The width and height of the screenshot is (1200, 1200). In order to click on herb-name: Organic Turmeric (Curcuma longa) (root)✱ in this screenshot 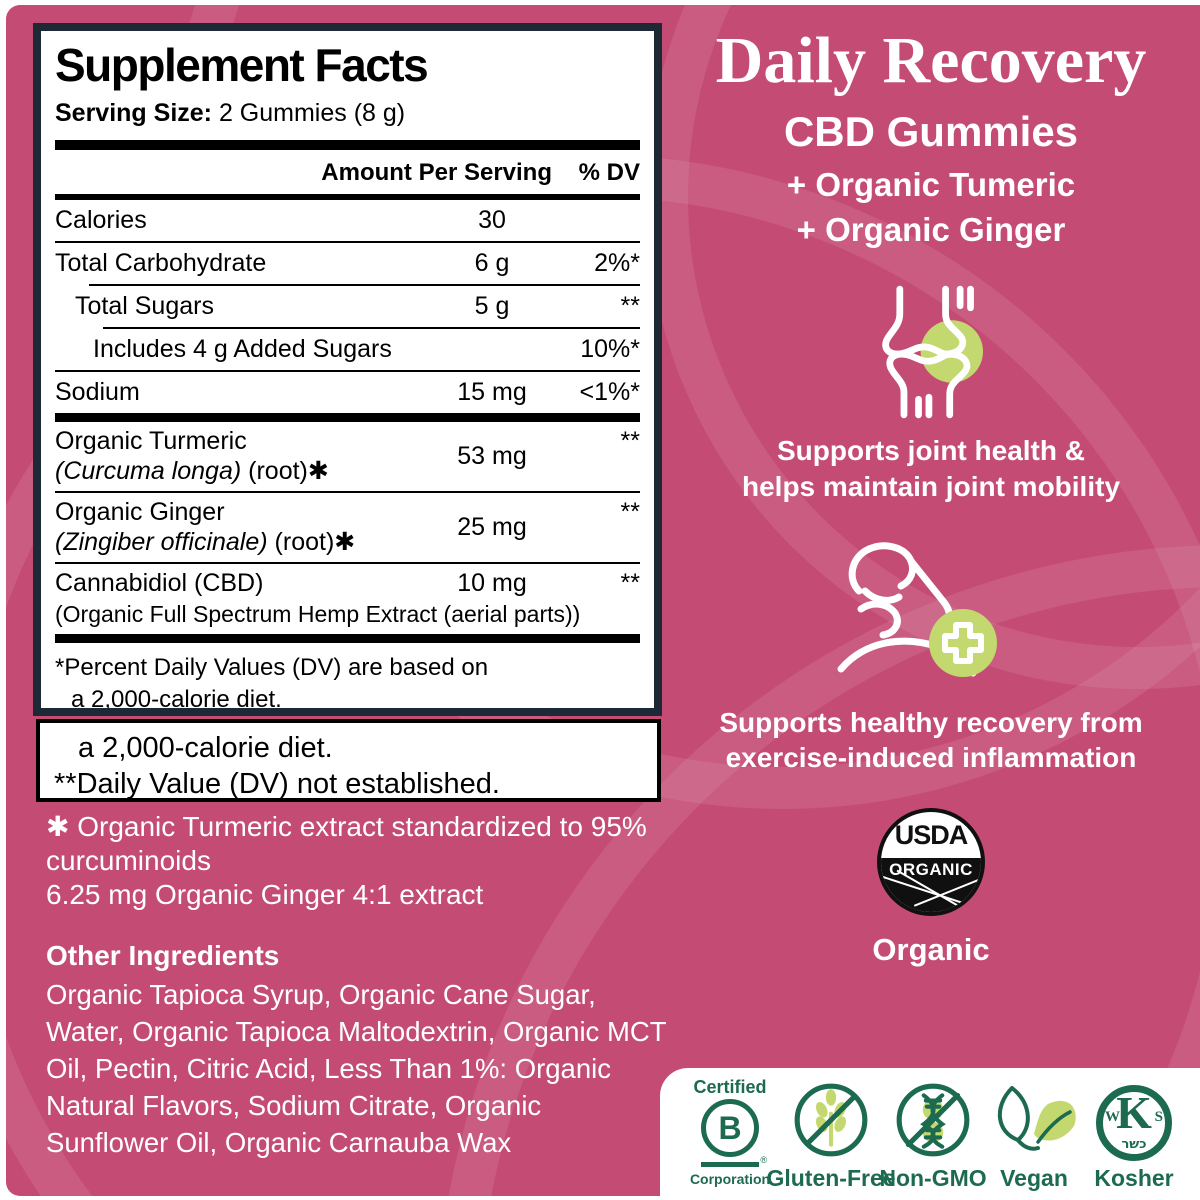, I will do `click(243, 456)`.